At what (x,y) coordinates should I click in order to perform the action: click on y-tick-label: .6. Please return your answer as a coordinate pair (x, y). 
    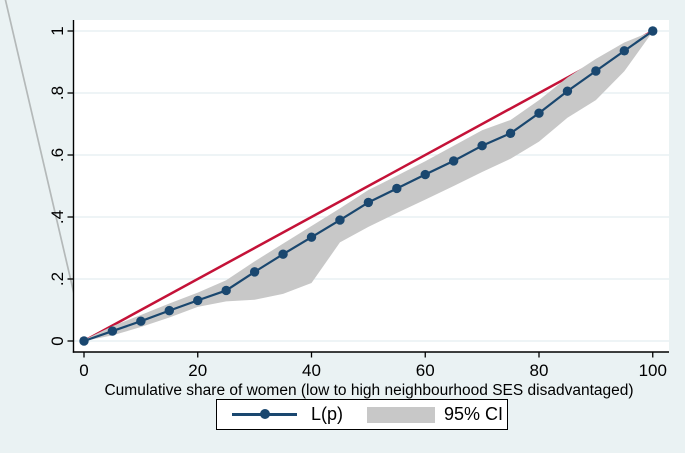
    Looking at the image, I should click on (57, 155).